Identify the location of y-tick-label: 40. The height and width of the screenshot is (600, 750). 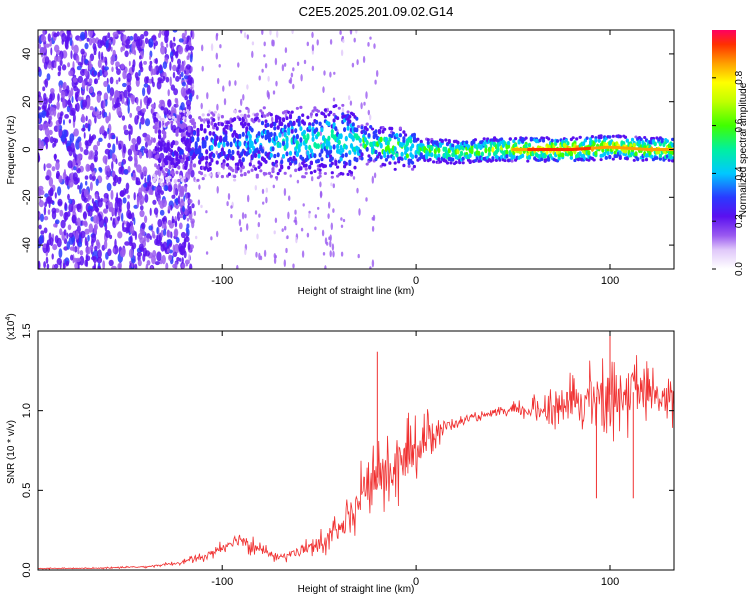
(27, 54).